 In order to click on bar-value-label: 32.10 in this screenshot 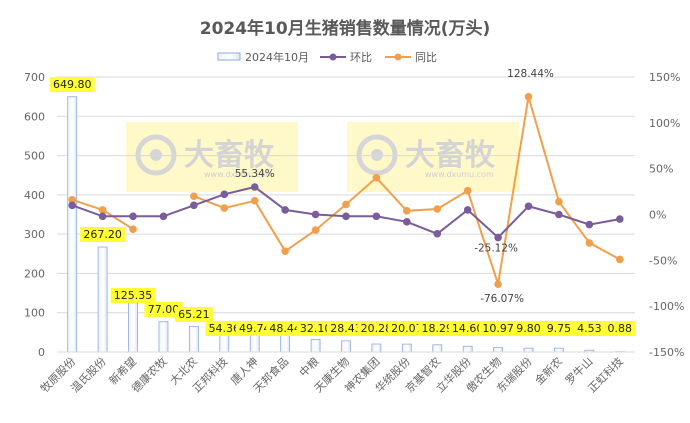, I will do `click(316, 328)`.